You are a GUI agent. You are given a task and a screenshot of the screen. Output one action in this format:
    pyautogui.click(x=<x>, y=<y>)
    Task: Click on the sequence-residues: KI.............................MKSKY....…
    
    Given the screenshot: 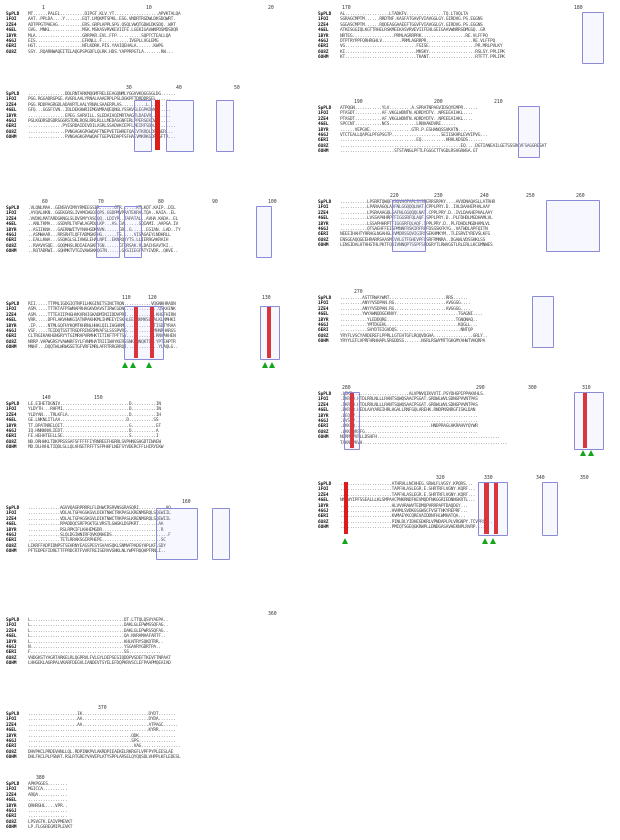 What is the action you would take?
    pyautogui.click(x=422, y=52)
    